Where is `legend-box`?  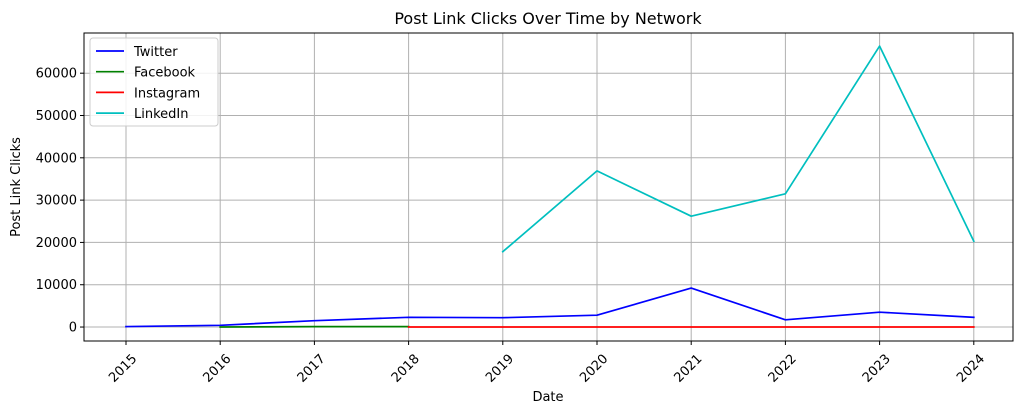 legend-box is located at coordinates (154, 82).